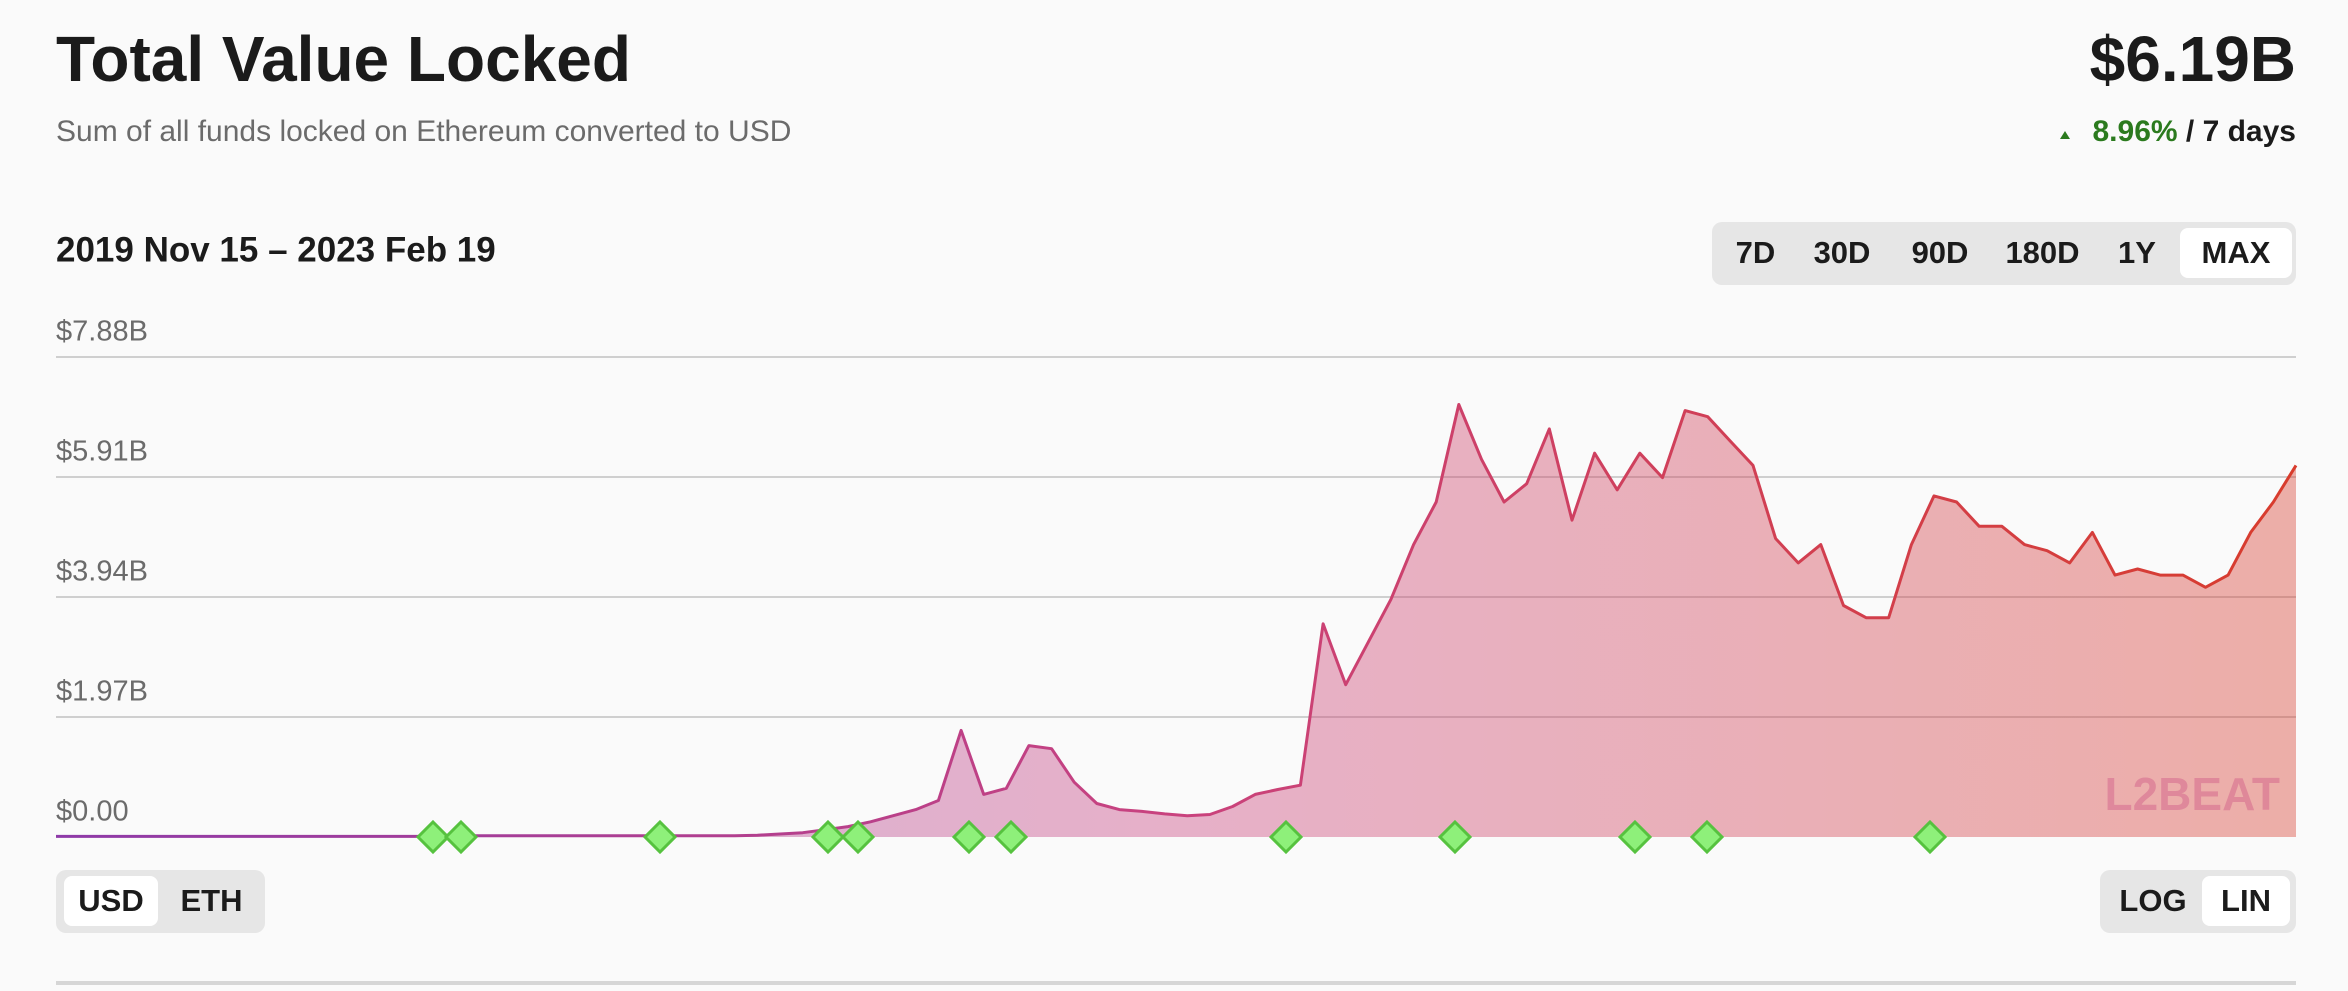 The width and height of the screenshot is (2348, 991). I want to click on button: MAX, so click(2236, 252).